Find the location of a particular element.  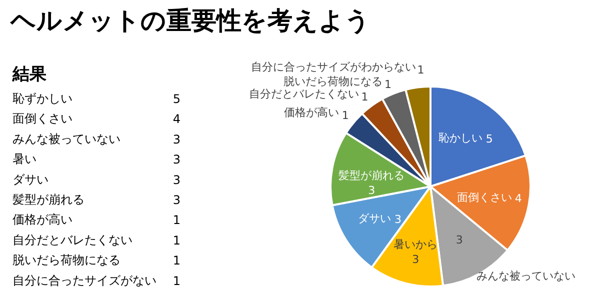

slice-label: 脱いだら荷物になる is located at coordinates (332, 81).